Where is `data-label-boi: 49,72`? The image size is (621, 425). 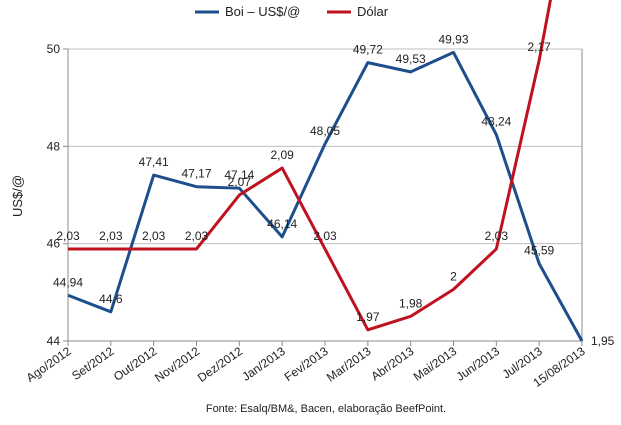
data-label-boi: 49,72 is located at coordinates (368, 50).